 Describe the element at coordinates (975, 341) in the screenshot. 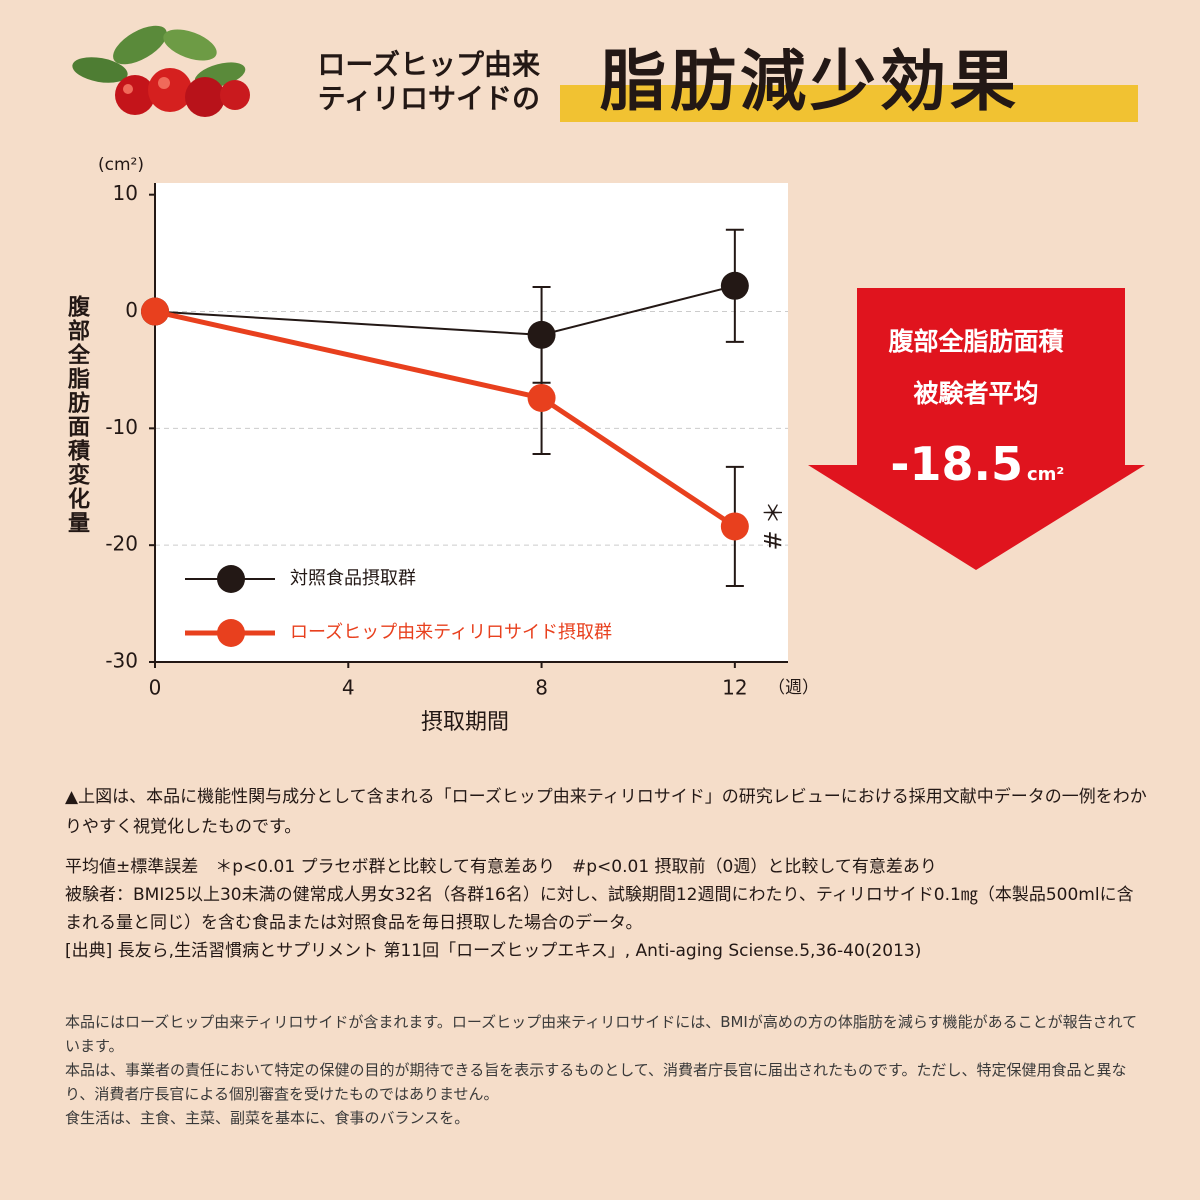

I see `callout-line: 腹部全脂肪面積` at that location.